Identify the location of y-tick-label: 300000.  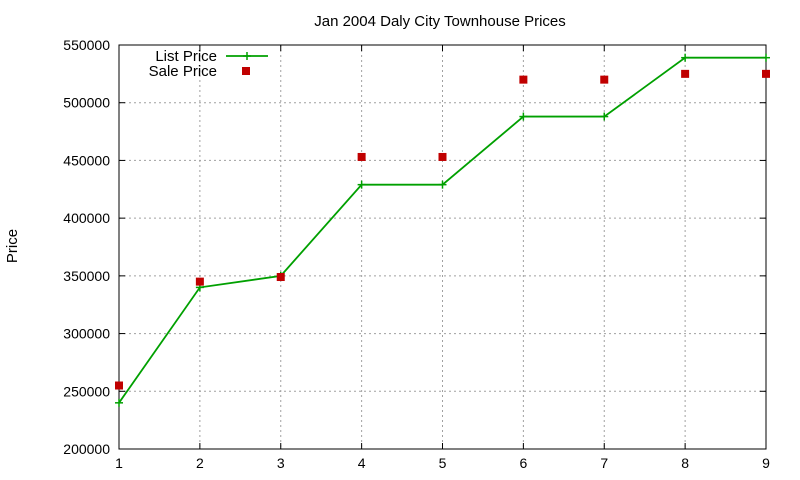
(86, 334).